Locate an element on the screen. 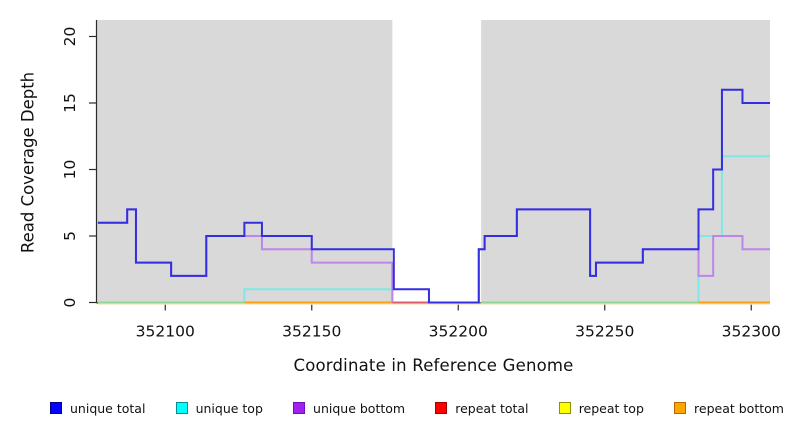 This screenshot has height=432, width=792. legend-label: unique total is located at coordinates (108, 408).